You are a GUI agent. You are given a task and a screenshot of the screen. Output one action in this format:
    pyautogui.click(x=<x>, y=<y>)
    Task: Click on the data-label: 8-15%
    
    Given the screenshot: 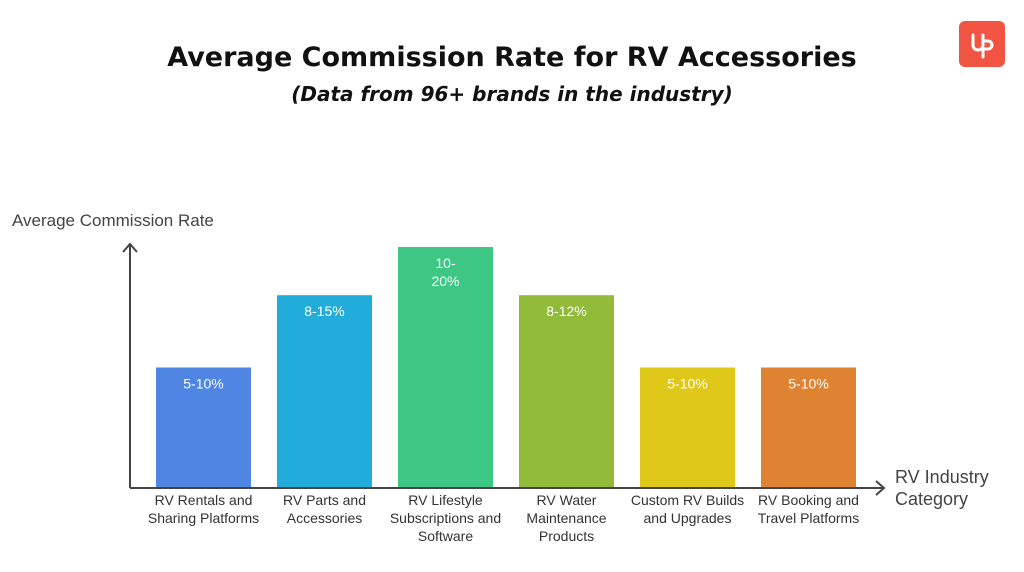 What is the action you would take?
    pyautogui.click(x=324, y=311)
    